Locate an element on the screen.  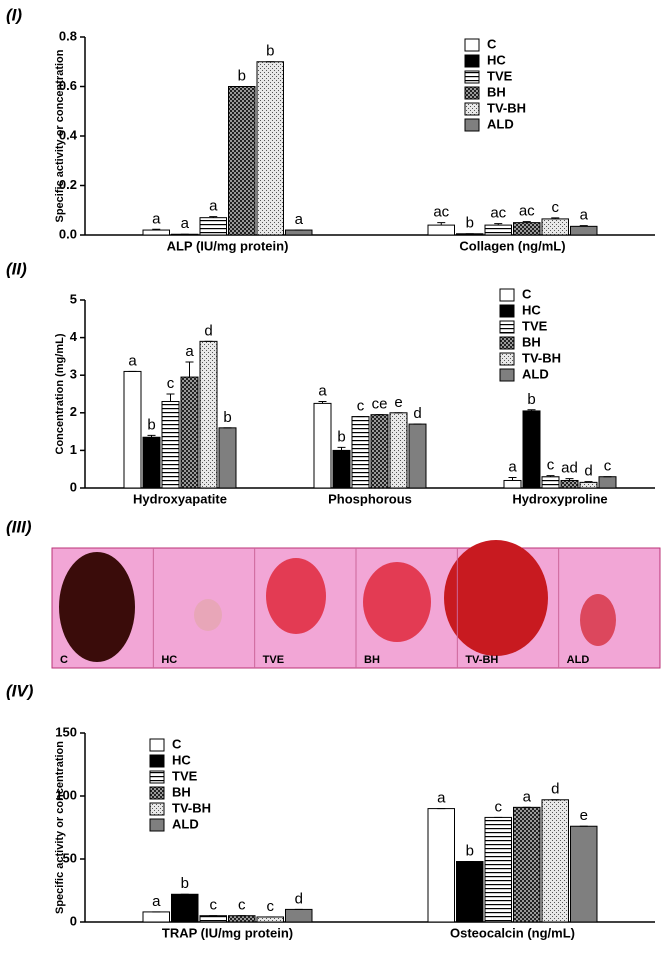
significance-letter: ad is located at coordinates (569, 468).